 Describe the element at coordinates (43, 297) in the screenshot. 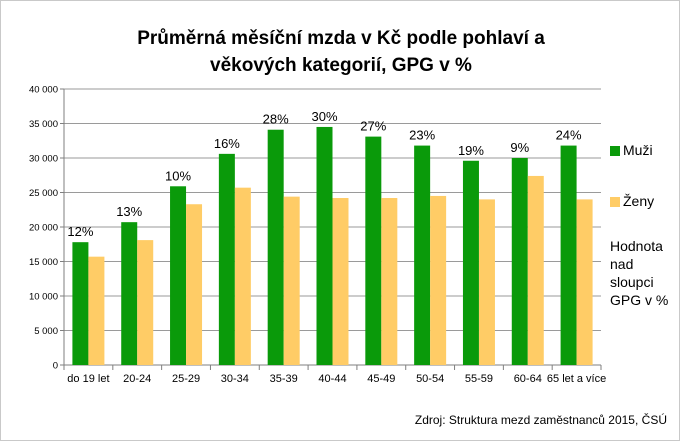

I see `y-tick-label: 10 000` at that location.